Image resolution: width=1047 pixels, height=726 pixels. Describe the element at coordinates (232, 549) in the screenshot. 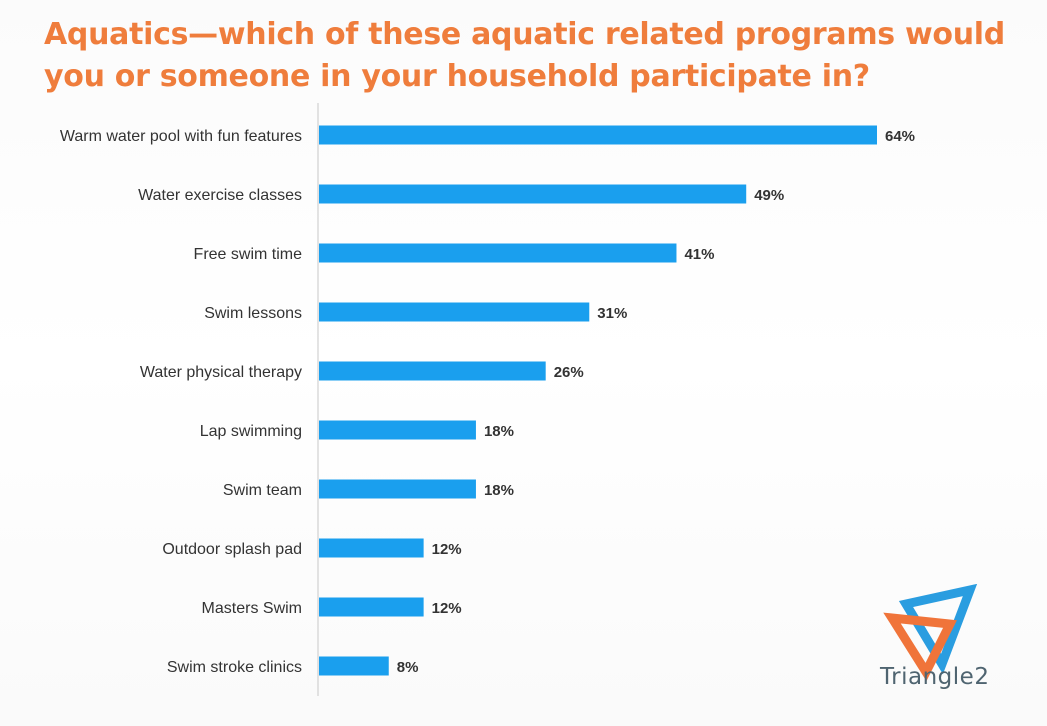

I see `category-label: Outdoor splash pad` at that location.